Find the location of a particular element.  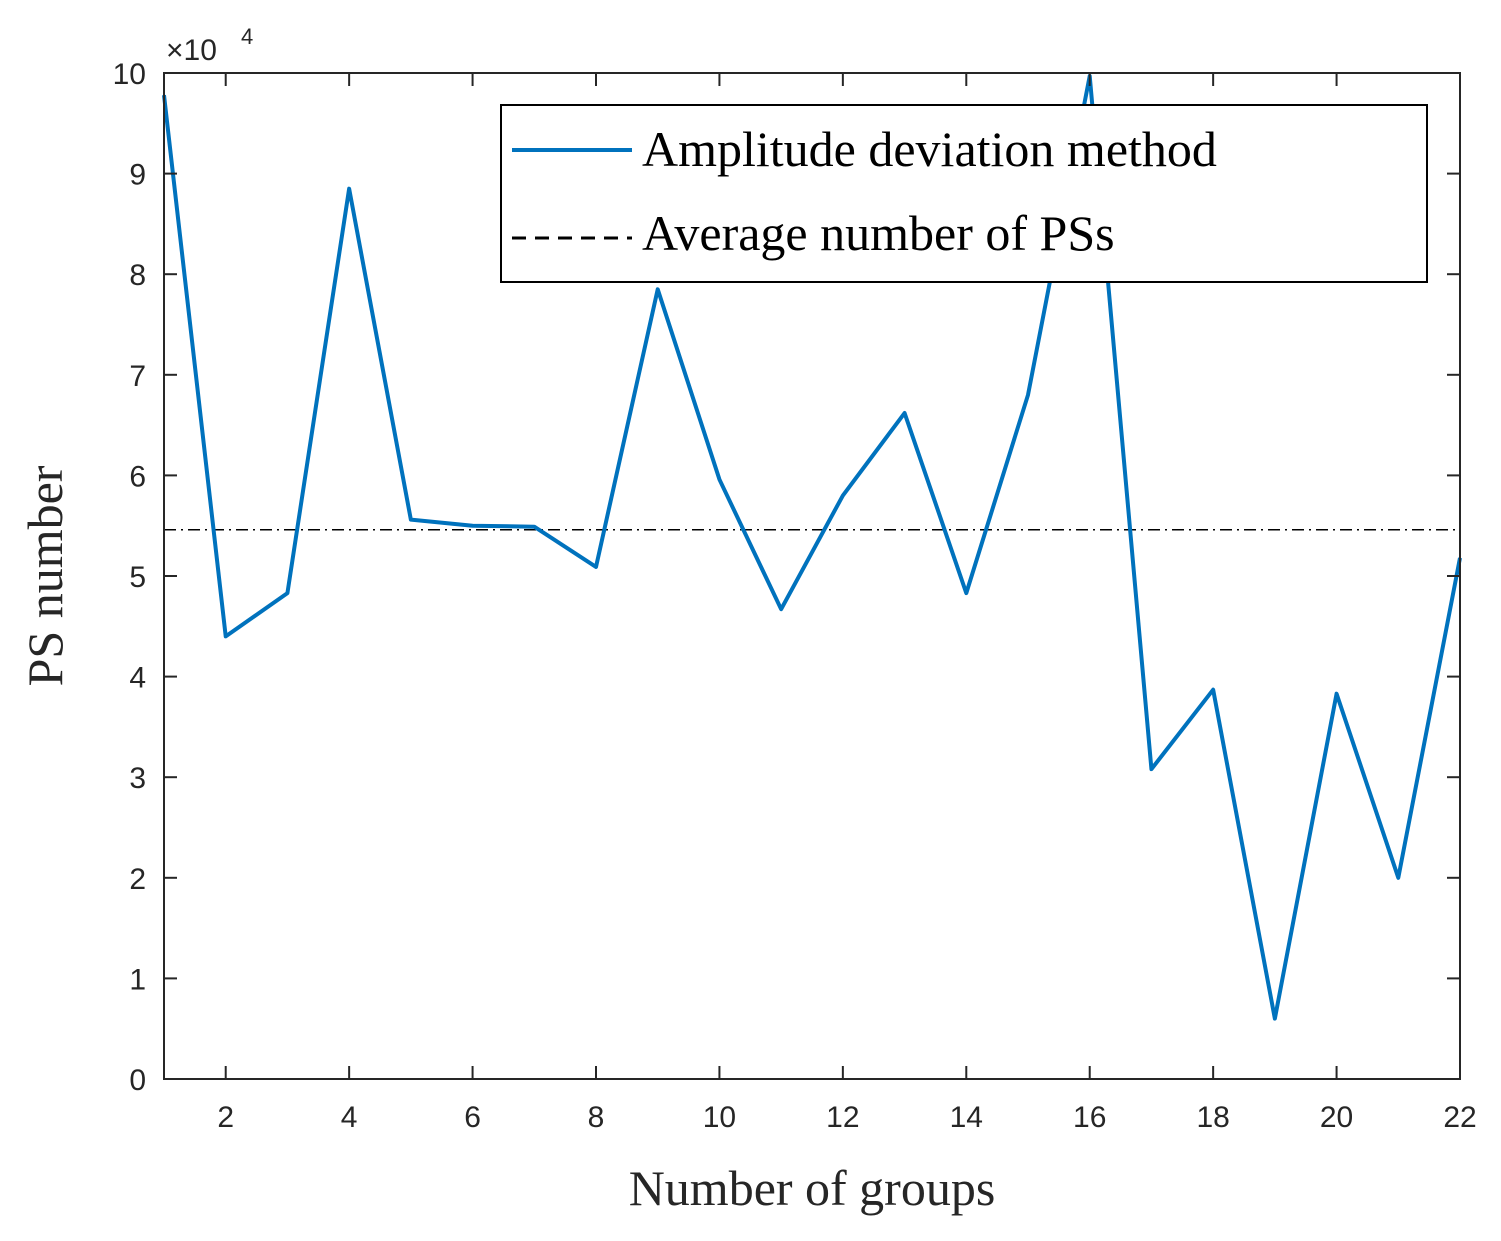

x-tick-label: 16 is located at coordinates (1089, 1117).